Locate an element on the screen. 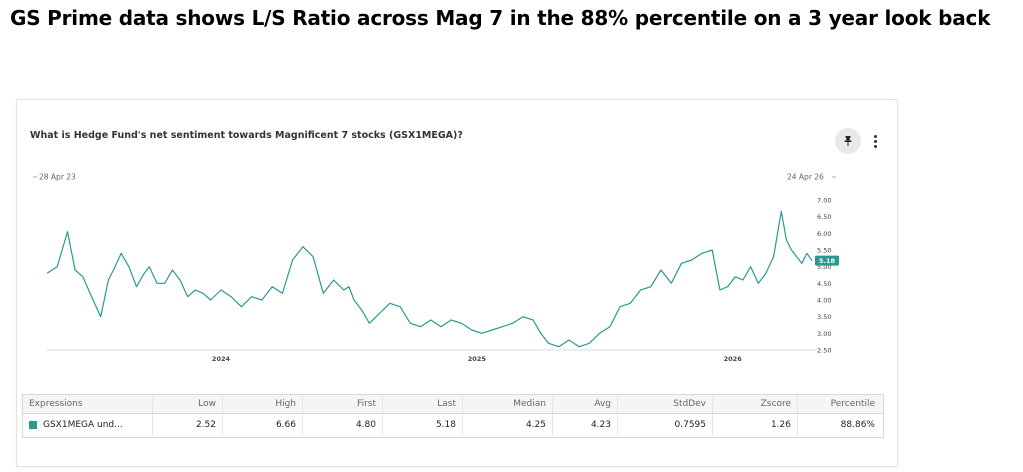  header-stddev: StdDev is located at coordinates (665, 404).